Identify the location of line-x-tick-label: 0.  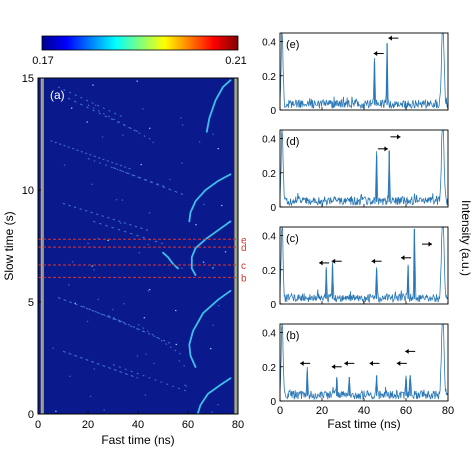
(280, 411).